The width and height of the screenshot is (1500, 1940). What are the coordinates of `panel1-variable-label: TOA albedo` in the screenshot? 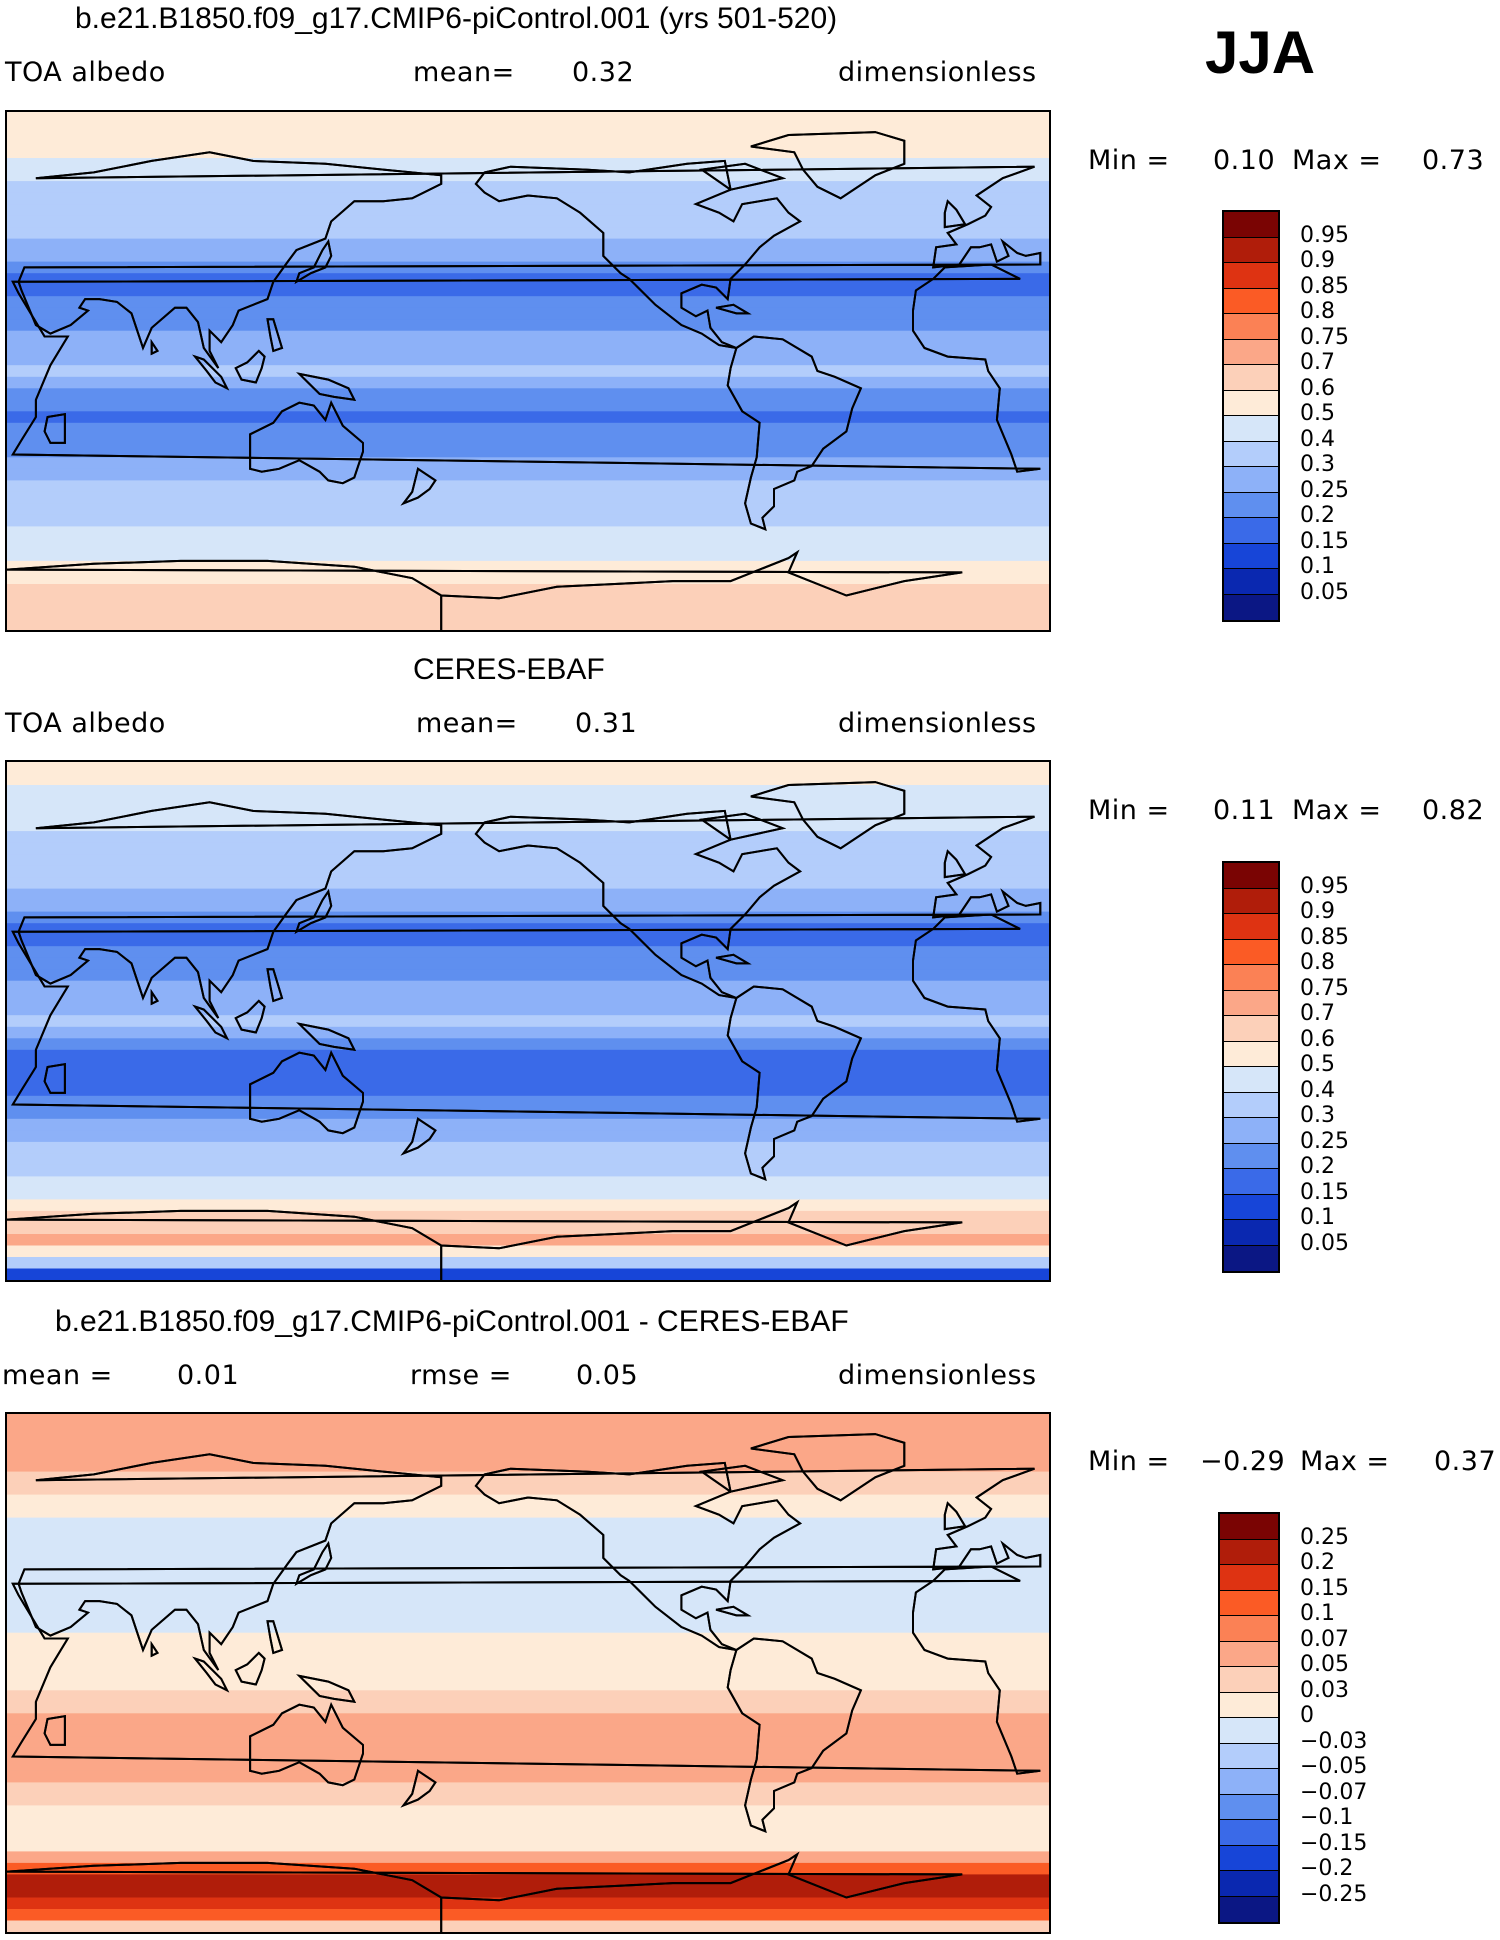 It's located at (85, 72).